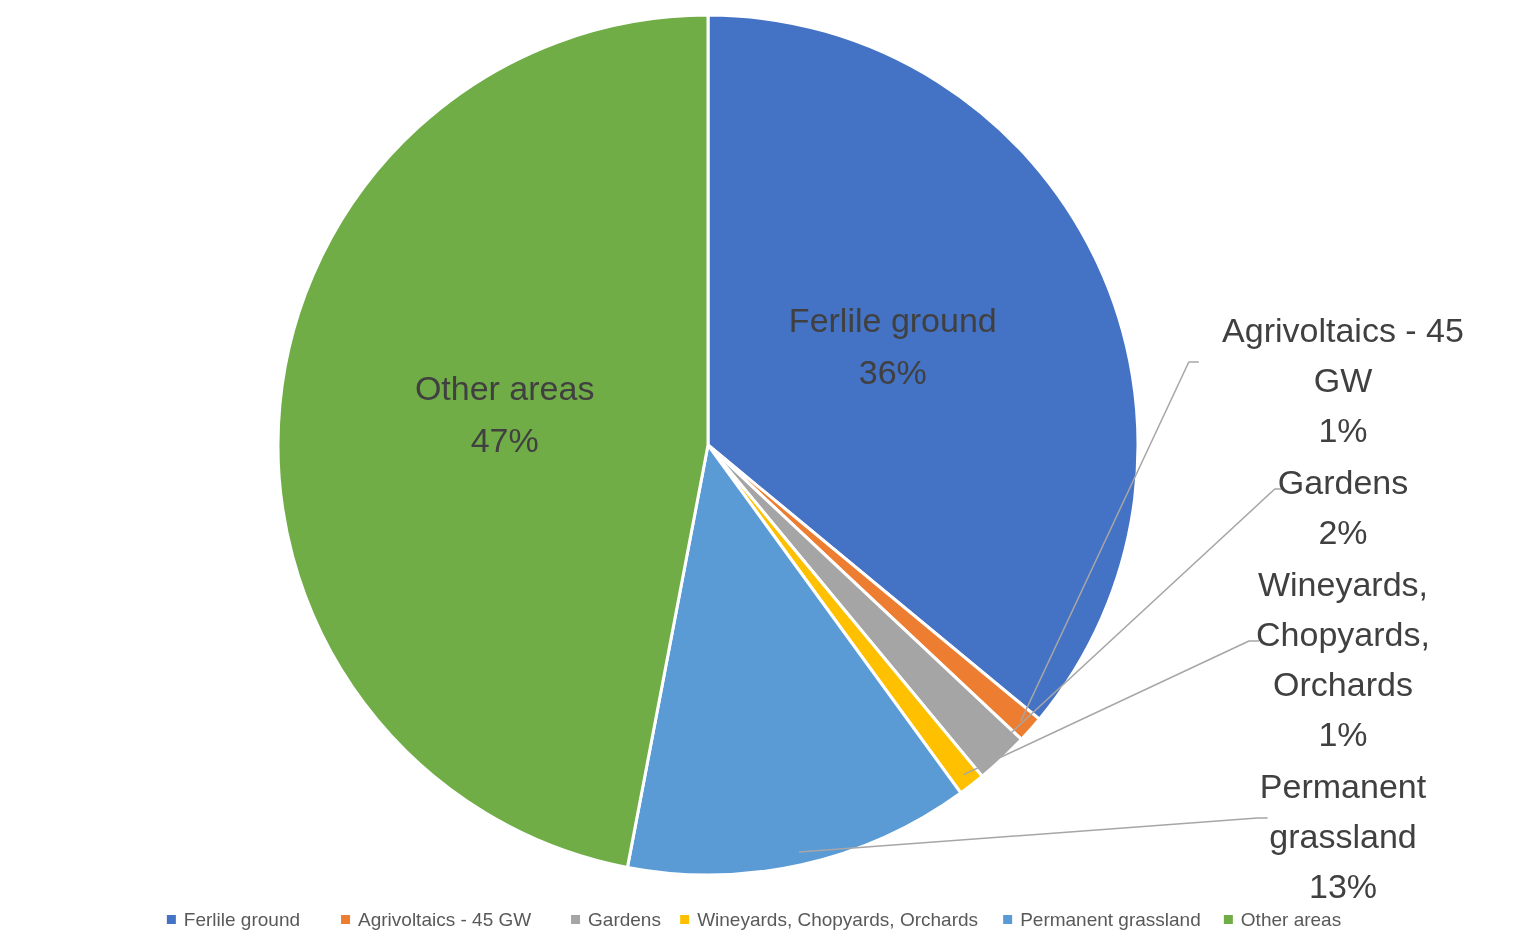 The height and width of the screenshot is (932, 1537). Describe the element at coordinates (1343, 355) in the screenshot. I see `slice-label: Agrivoltaics - 45 GW` at that location.